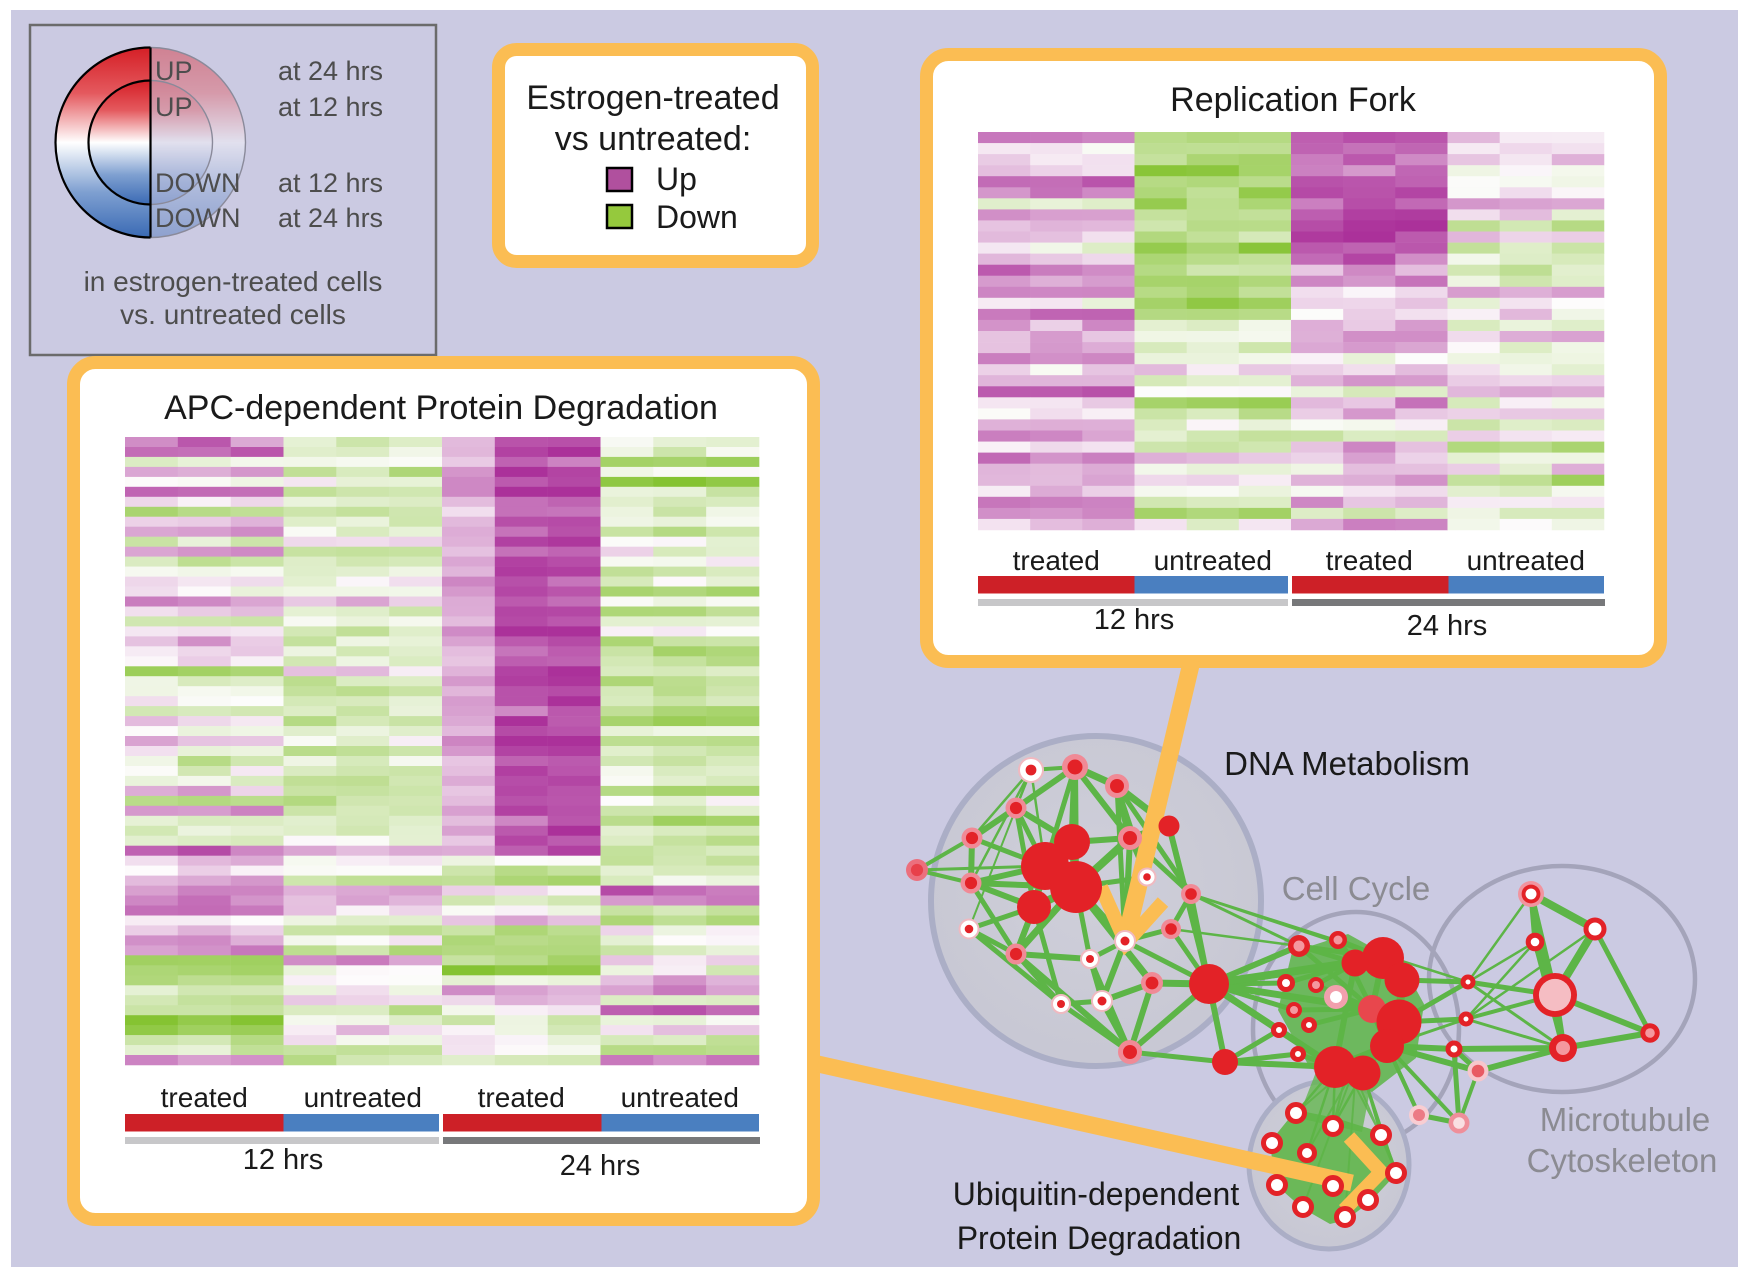 The width and height of the screenshot is (1750, 1279). I want to click on svg-text: vs untreated:, so click(653, 139).